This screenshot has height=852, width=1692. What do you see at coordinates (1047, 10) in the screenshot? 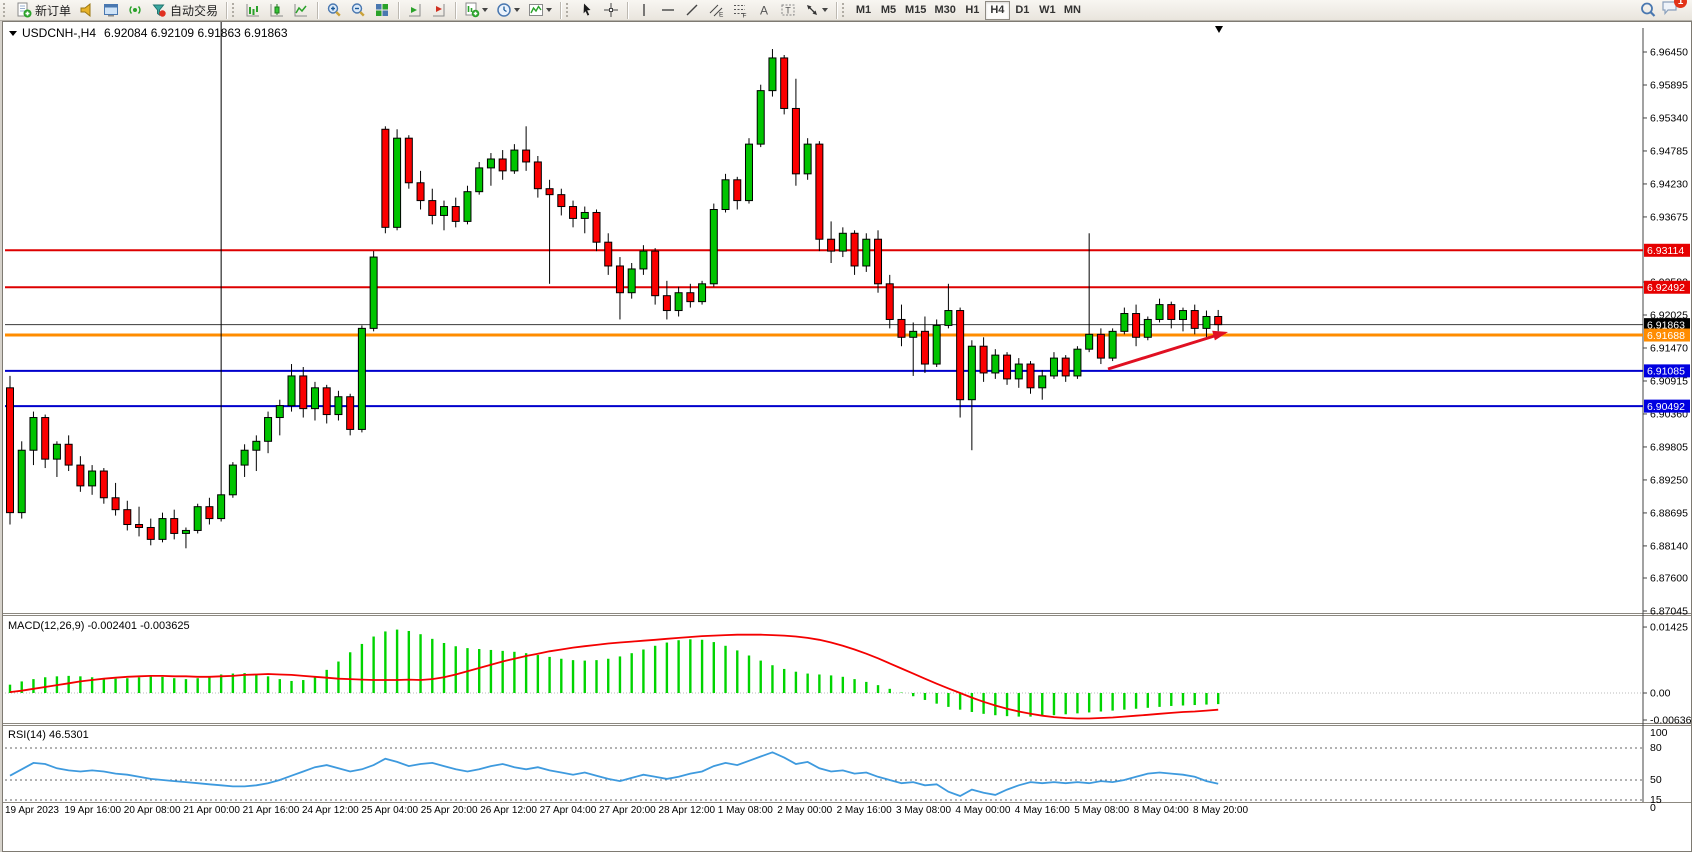
I see `timeframe-W1: W1` at bounding box center [1047, 10].